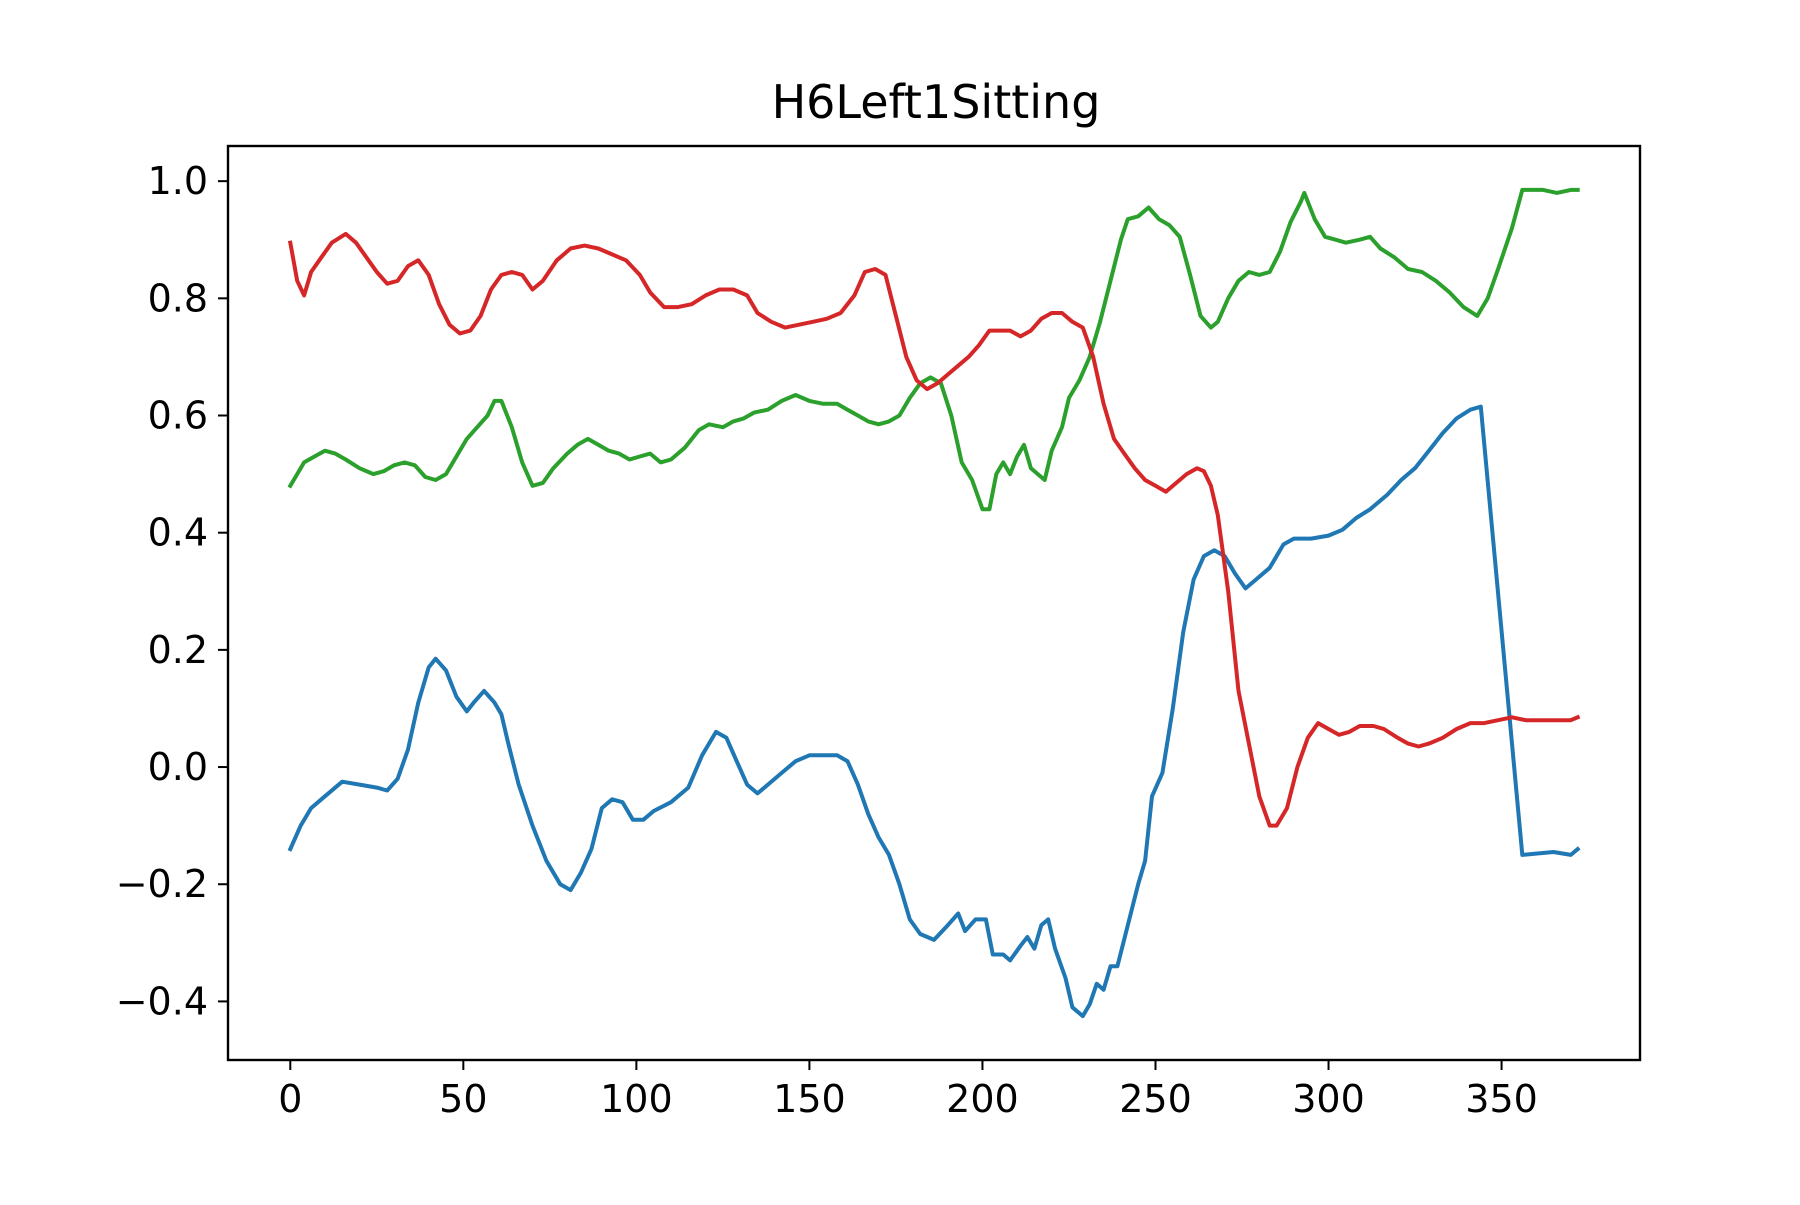 This screenshot has height=1205, width=1800. What do you see at coordinates (178, 298) in the screenshot?
I see `y-tick-label: 0.8` at bounding box center [178, 298].